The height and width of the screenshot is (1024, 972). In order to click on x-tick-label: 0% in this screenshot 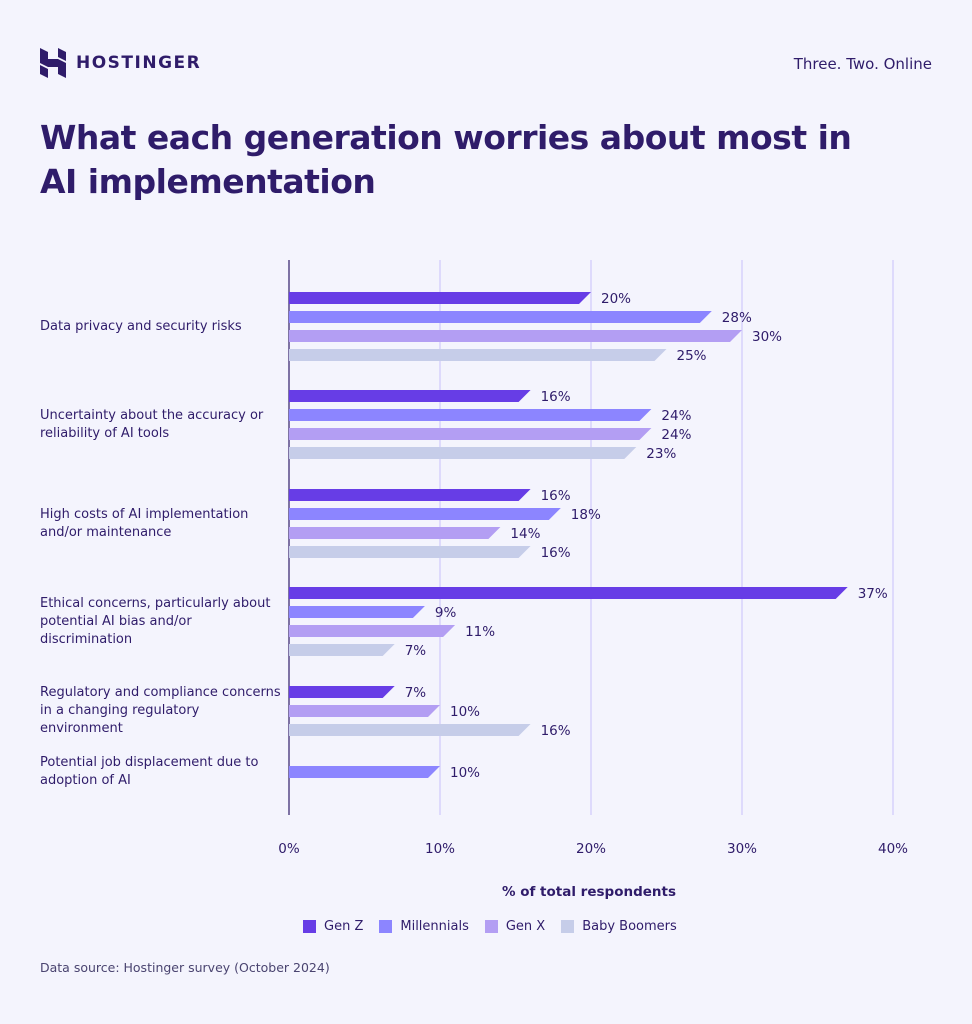, I will do `click(289, 849)`.